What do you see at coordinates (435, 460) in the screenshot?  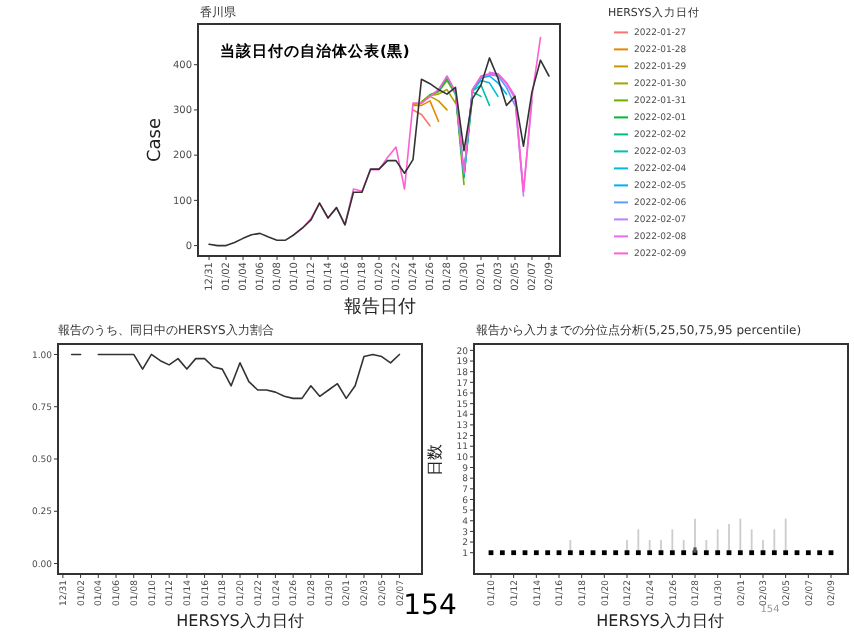 I see `y-axis-title: 日数` at bounding box center [435, 460].